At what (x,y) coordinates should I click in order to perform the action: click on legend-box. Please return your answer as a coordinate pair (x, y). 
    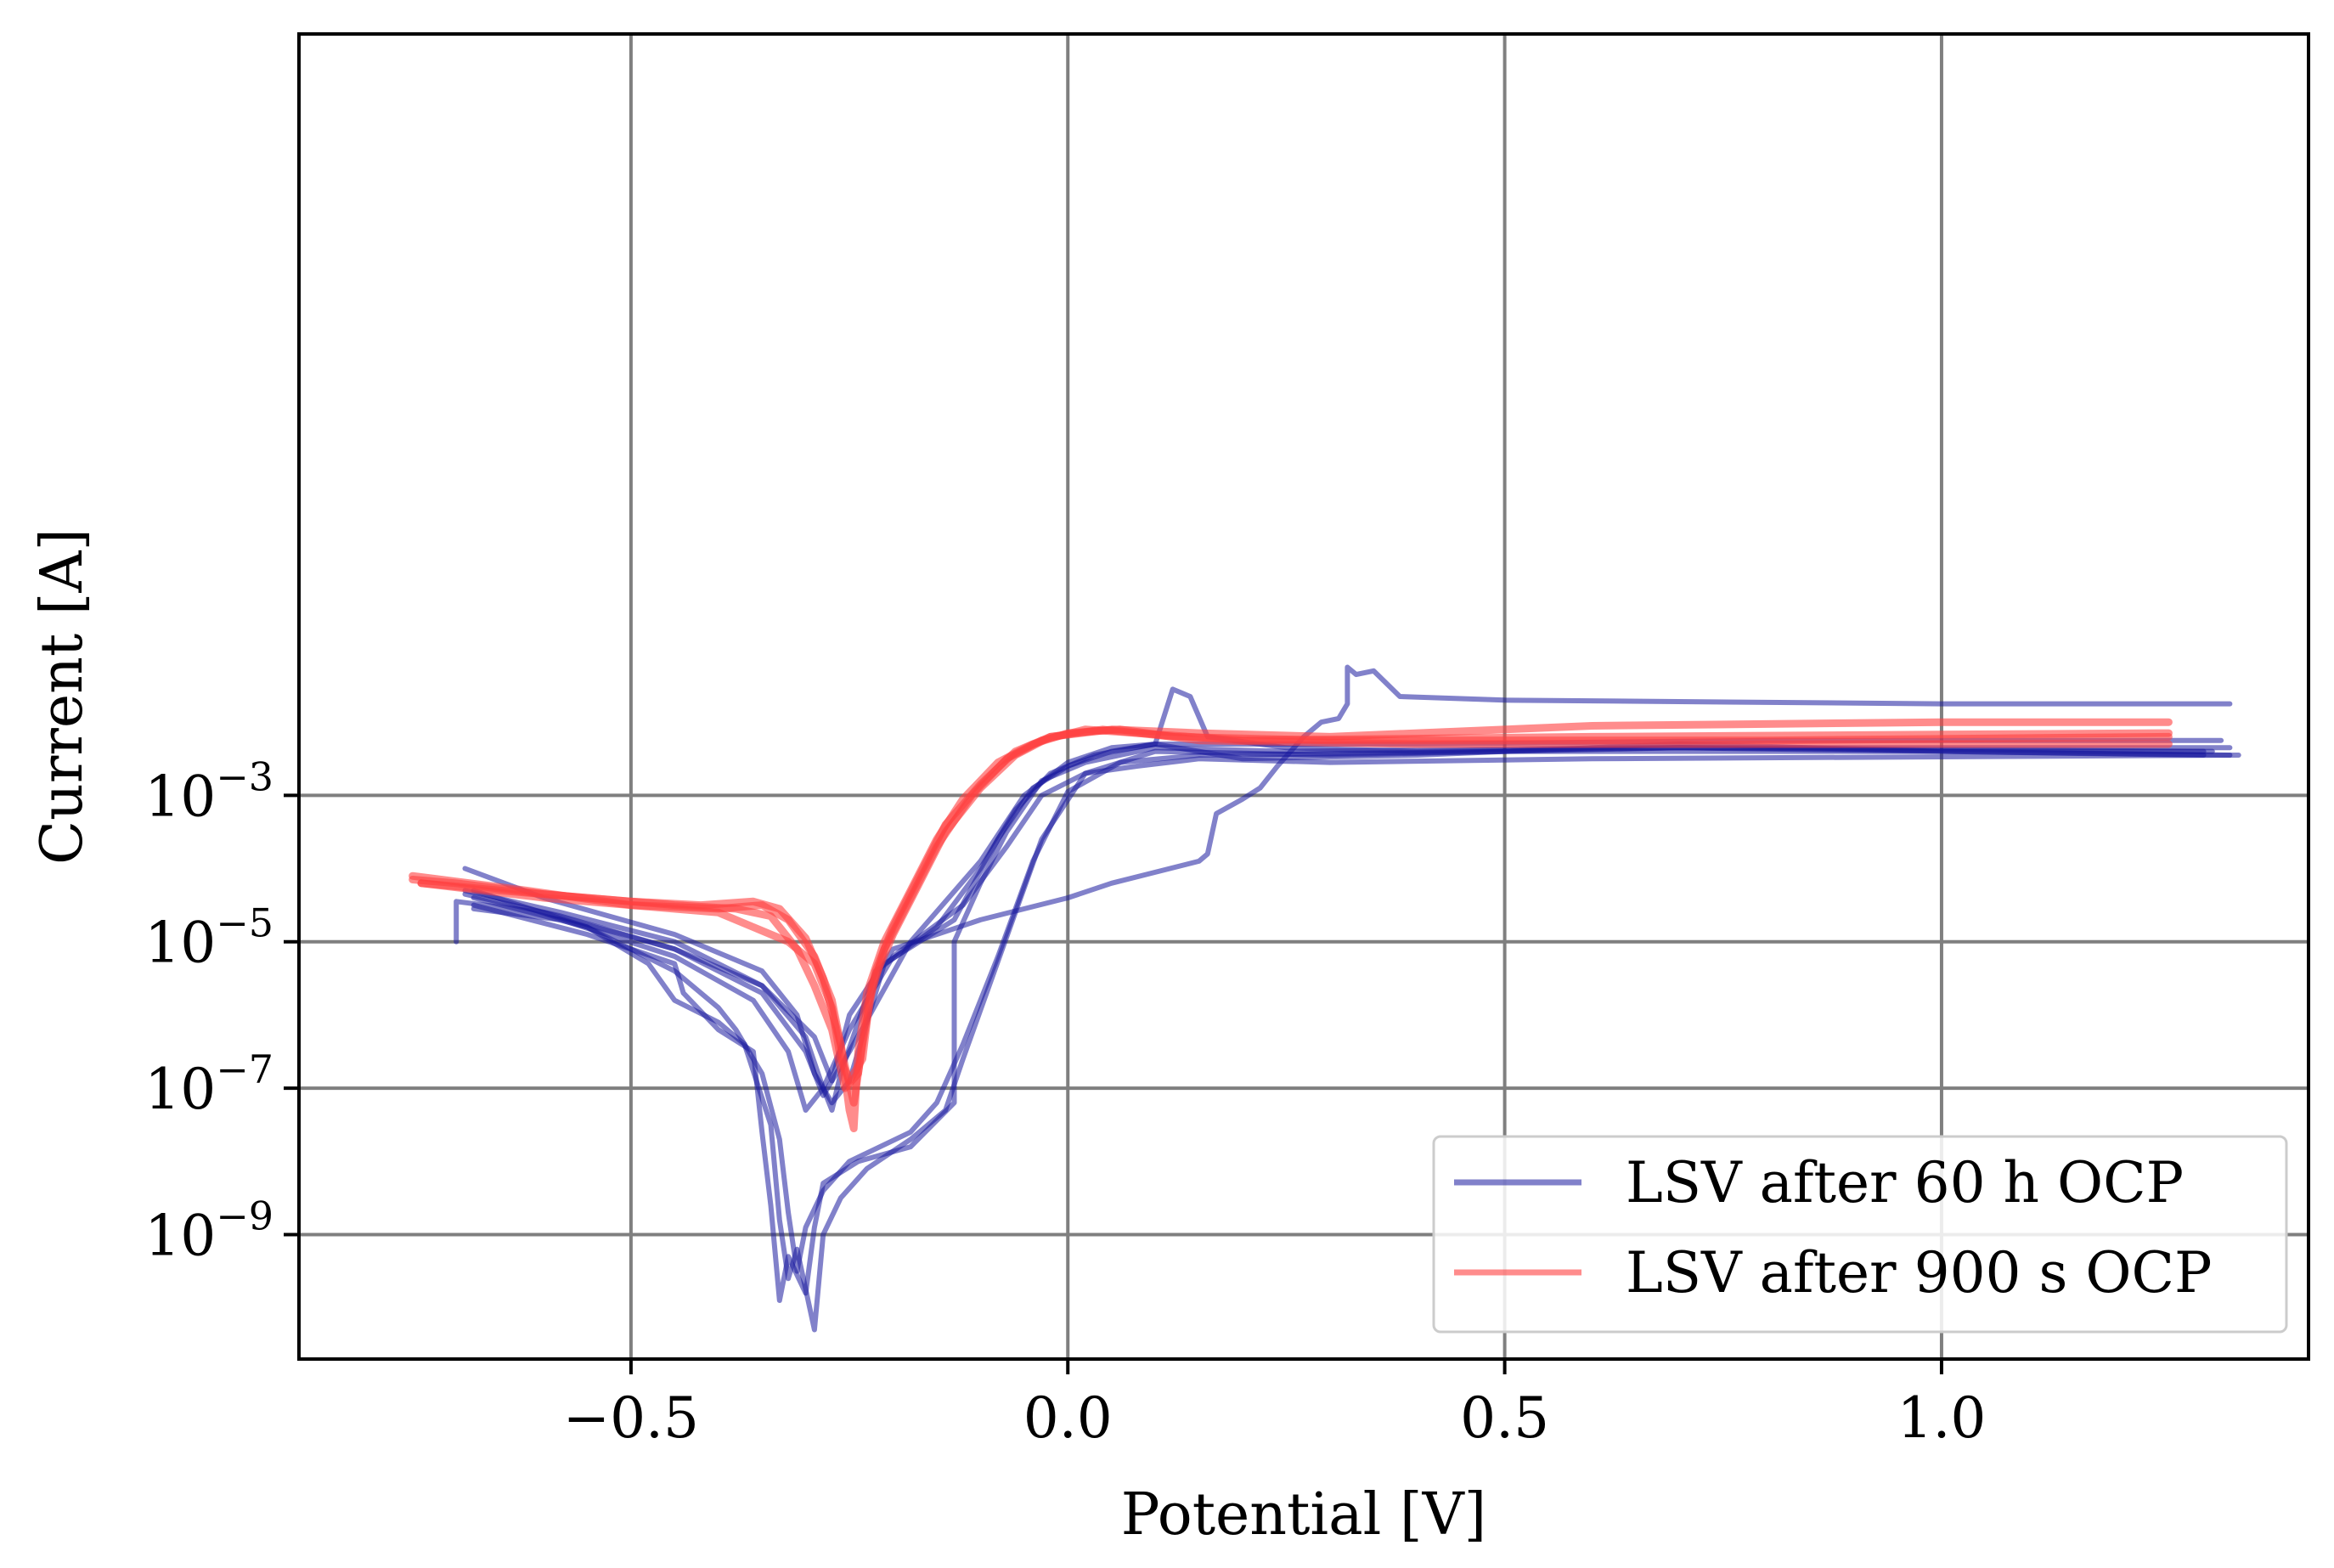
    Looking at the image, I should click on (1860, 1234).